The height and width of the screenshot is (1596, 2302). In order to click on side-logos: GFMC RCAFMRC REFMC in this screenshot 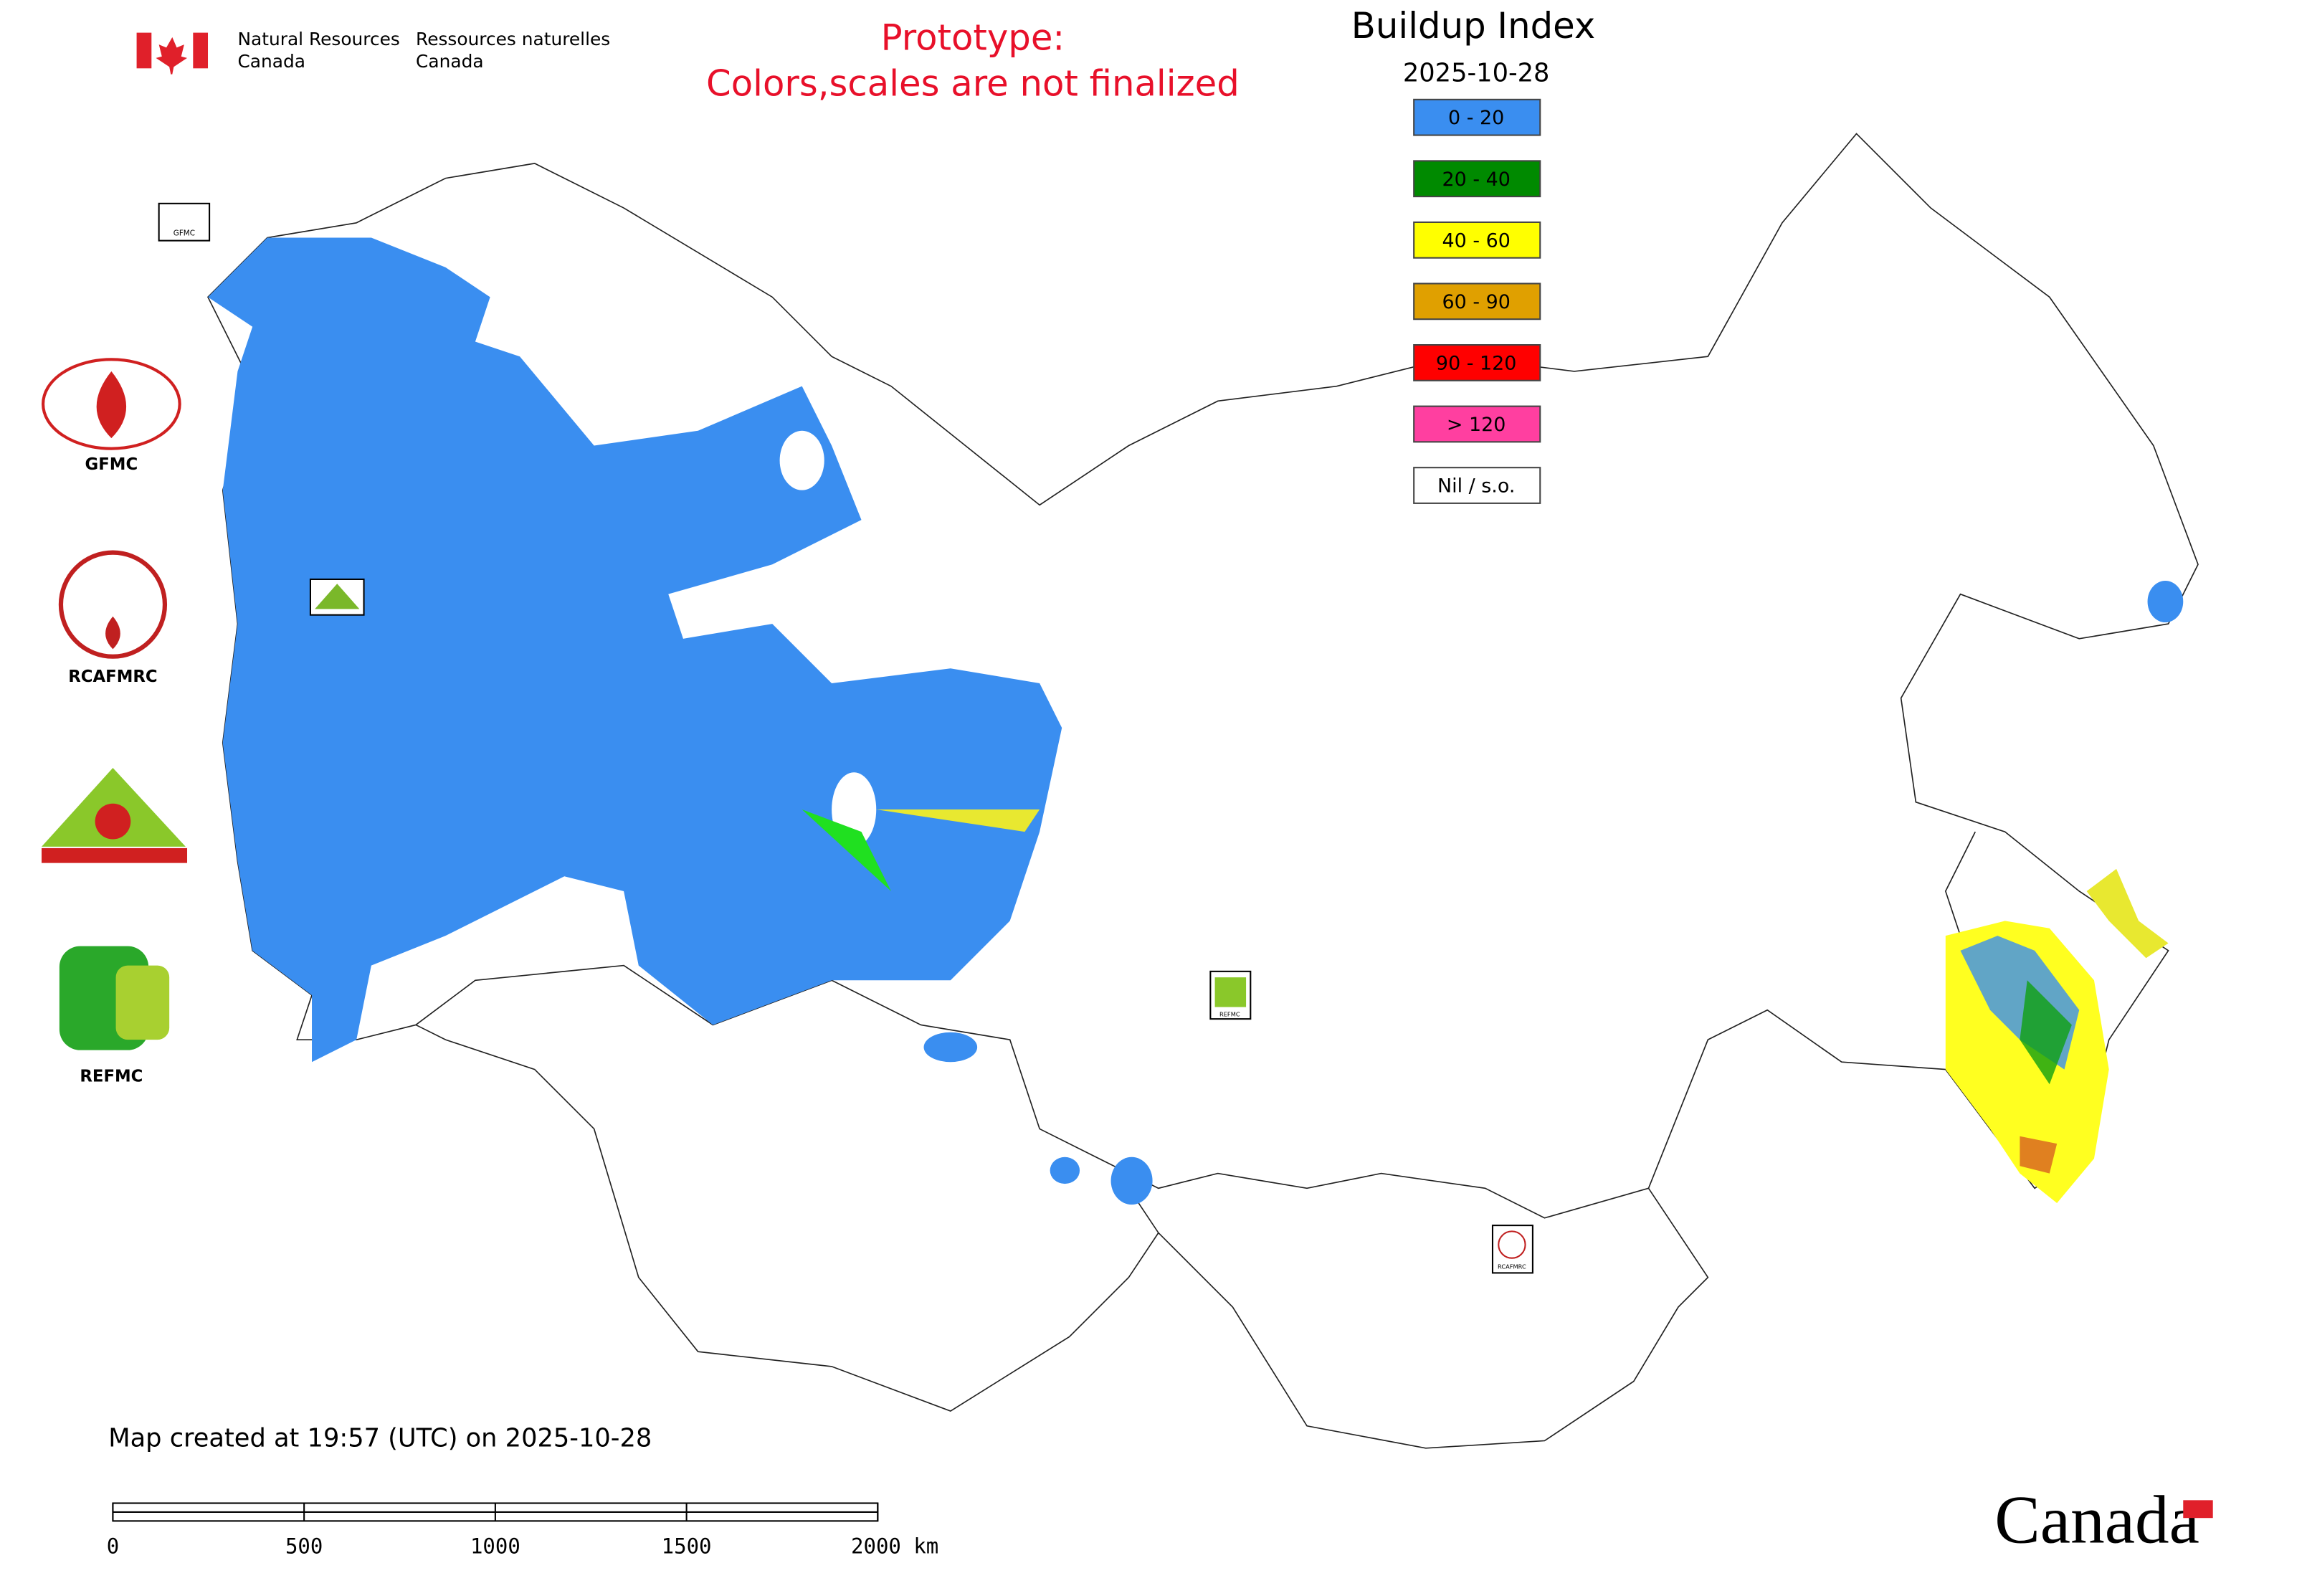, I will do `click(115, 722)`.